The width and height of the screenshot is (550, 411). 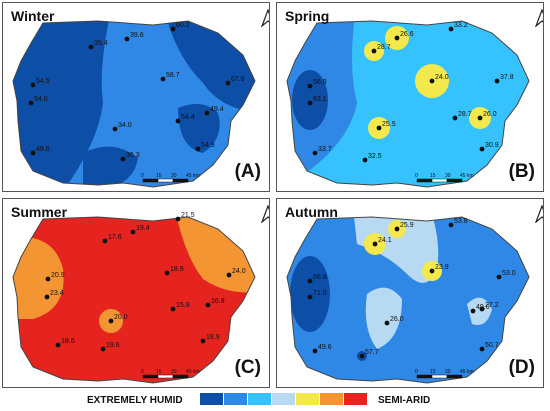 I want to click on station-value: 56.8, so click(x=320, y=82).